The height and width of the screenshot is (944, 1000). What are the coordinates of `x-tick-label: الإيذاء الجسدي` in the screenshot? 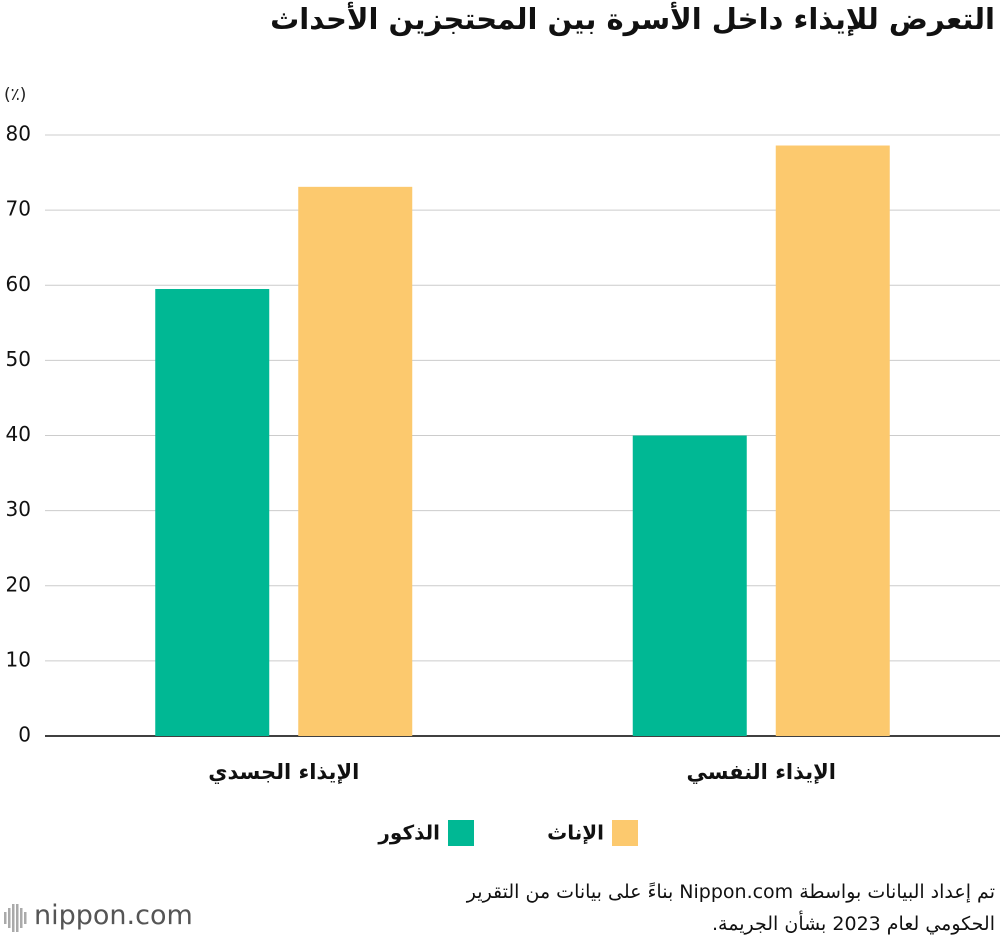 It's located at (283, 772).